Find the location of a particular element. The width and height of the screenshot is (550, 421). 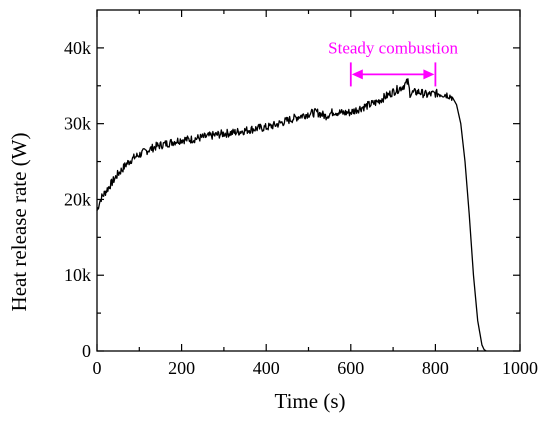

annotation-arrowhead-left is located at coordinates (357, 74).